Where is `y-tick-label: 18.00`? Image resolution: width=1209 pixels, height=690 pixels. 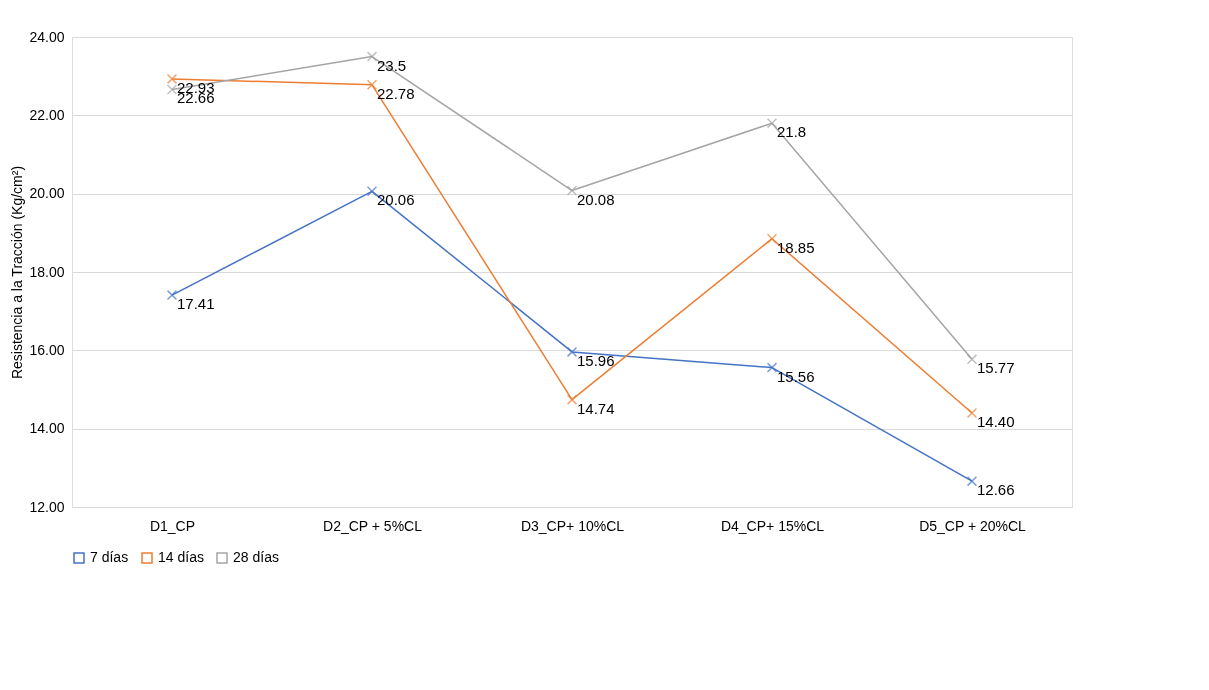
y-tick-label: 18.00 is located at coordinates (47, 271).